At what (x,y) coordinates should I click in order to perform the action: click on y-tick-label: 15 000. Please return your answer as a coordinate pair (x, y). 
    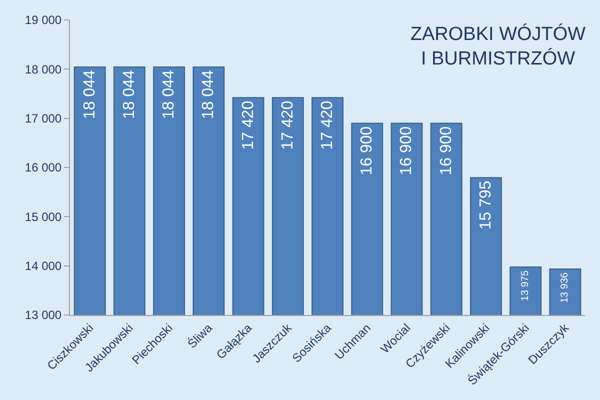
    Looking at the image, I should click on (43, 217).